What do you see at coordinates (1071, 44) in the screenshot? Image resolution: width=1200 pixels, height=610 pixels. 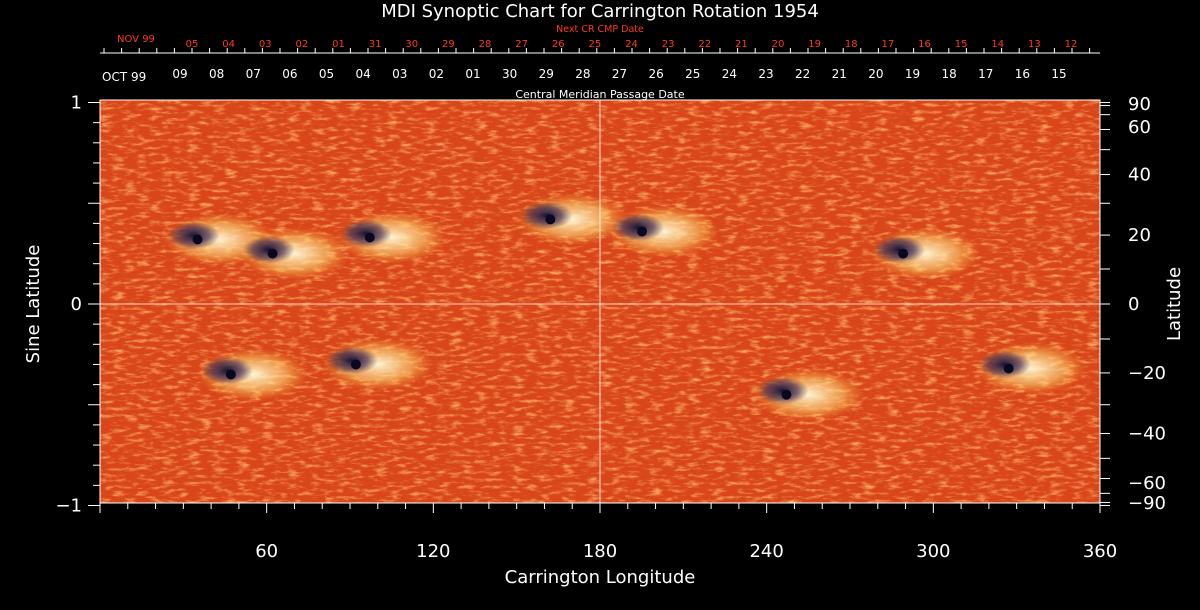 I see `next-cr-date: 12` at bounding box center [1071, 44].